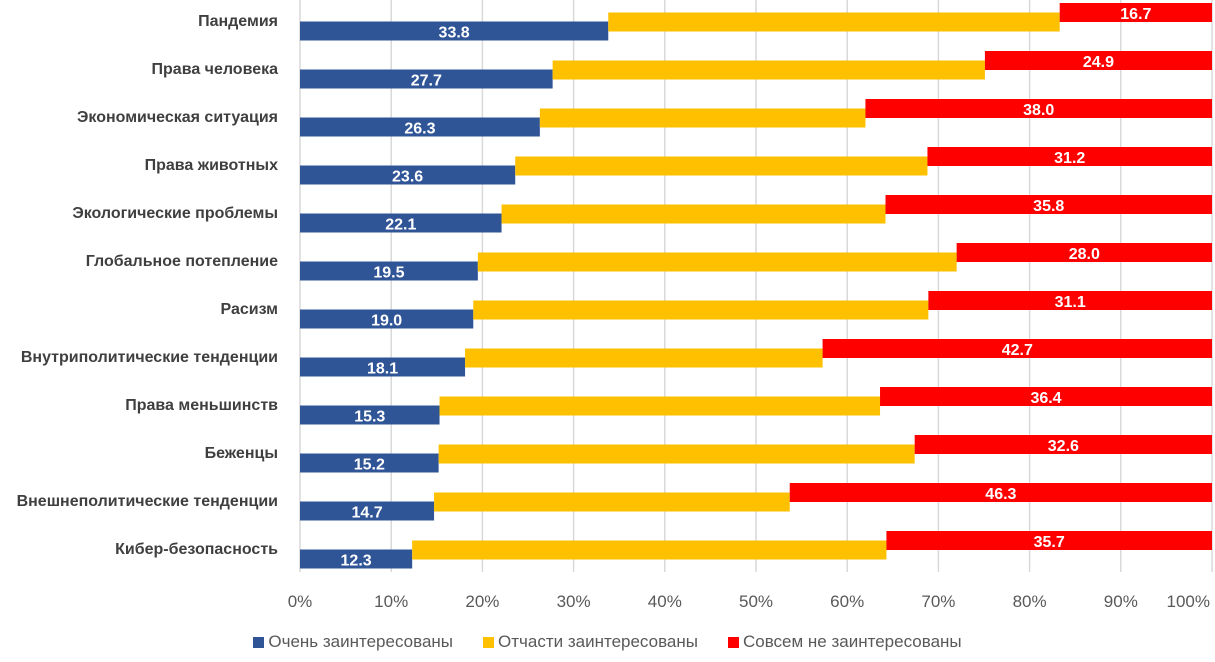 Image resolution: width=1215 pixels, height=662 pixels. What do you see at coordinates (241, 453) in the screenshot?
I see `category-label: Беженцы` at bounding box center [241, 453].